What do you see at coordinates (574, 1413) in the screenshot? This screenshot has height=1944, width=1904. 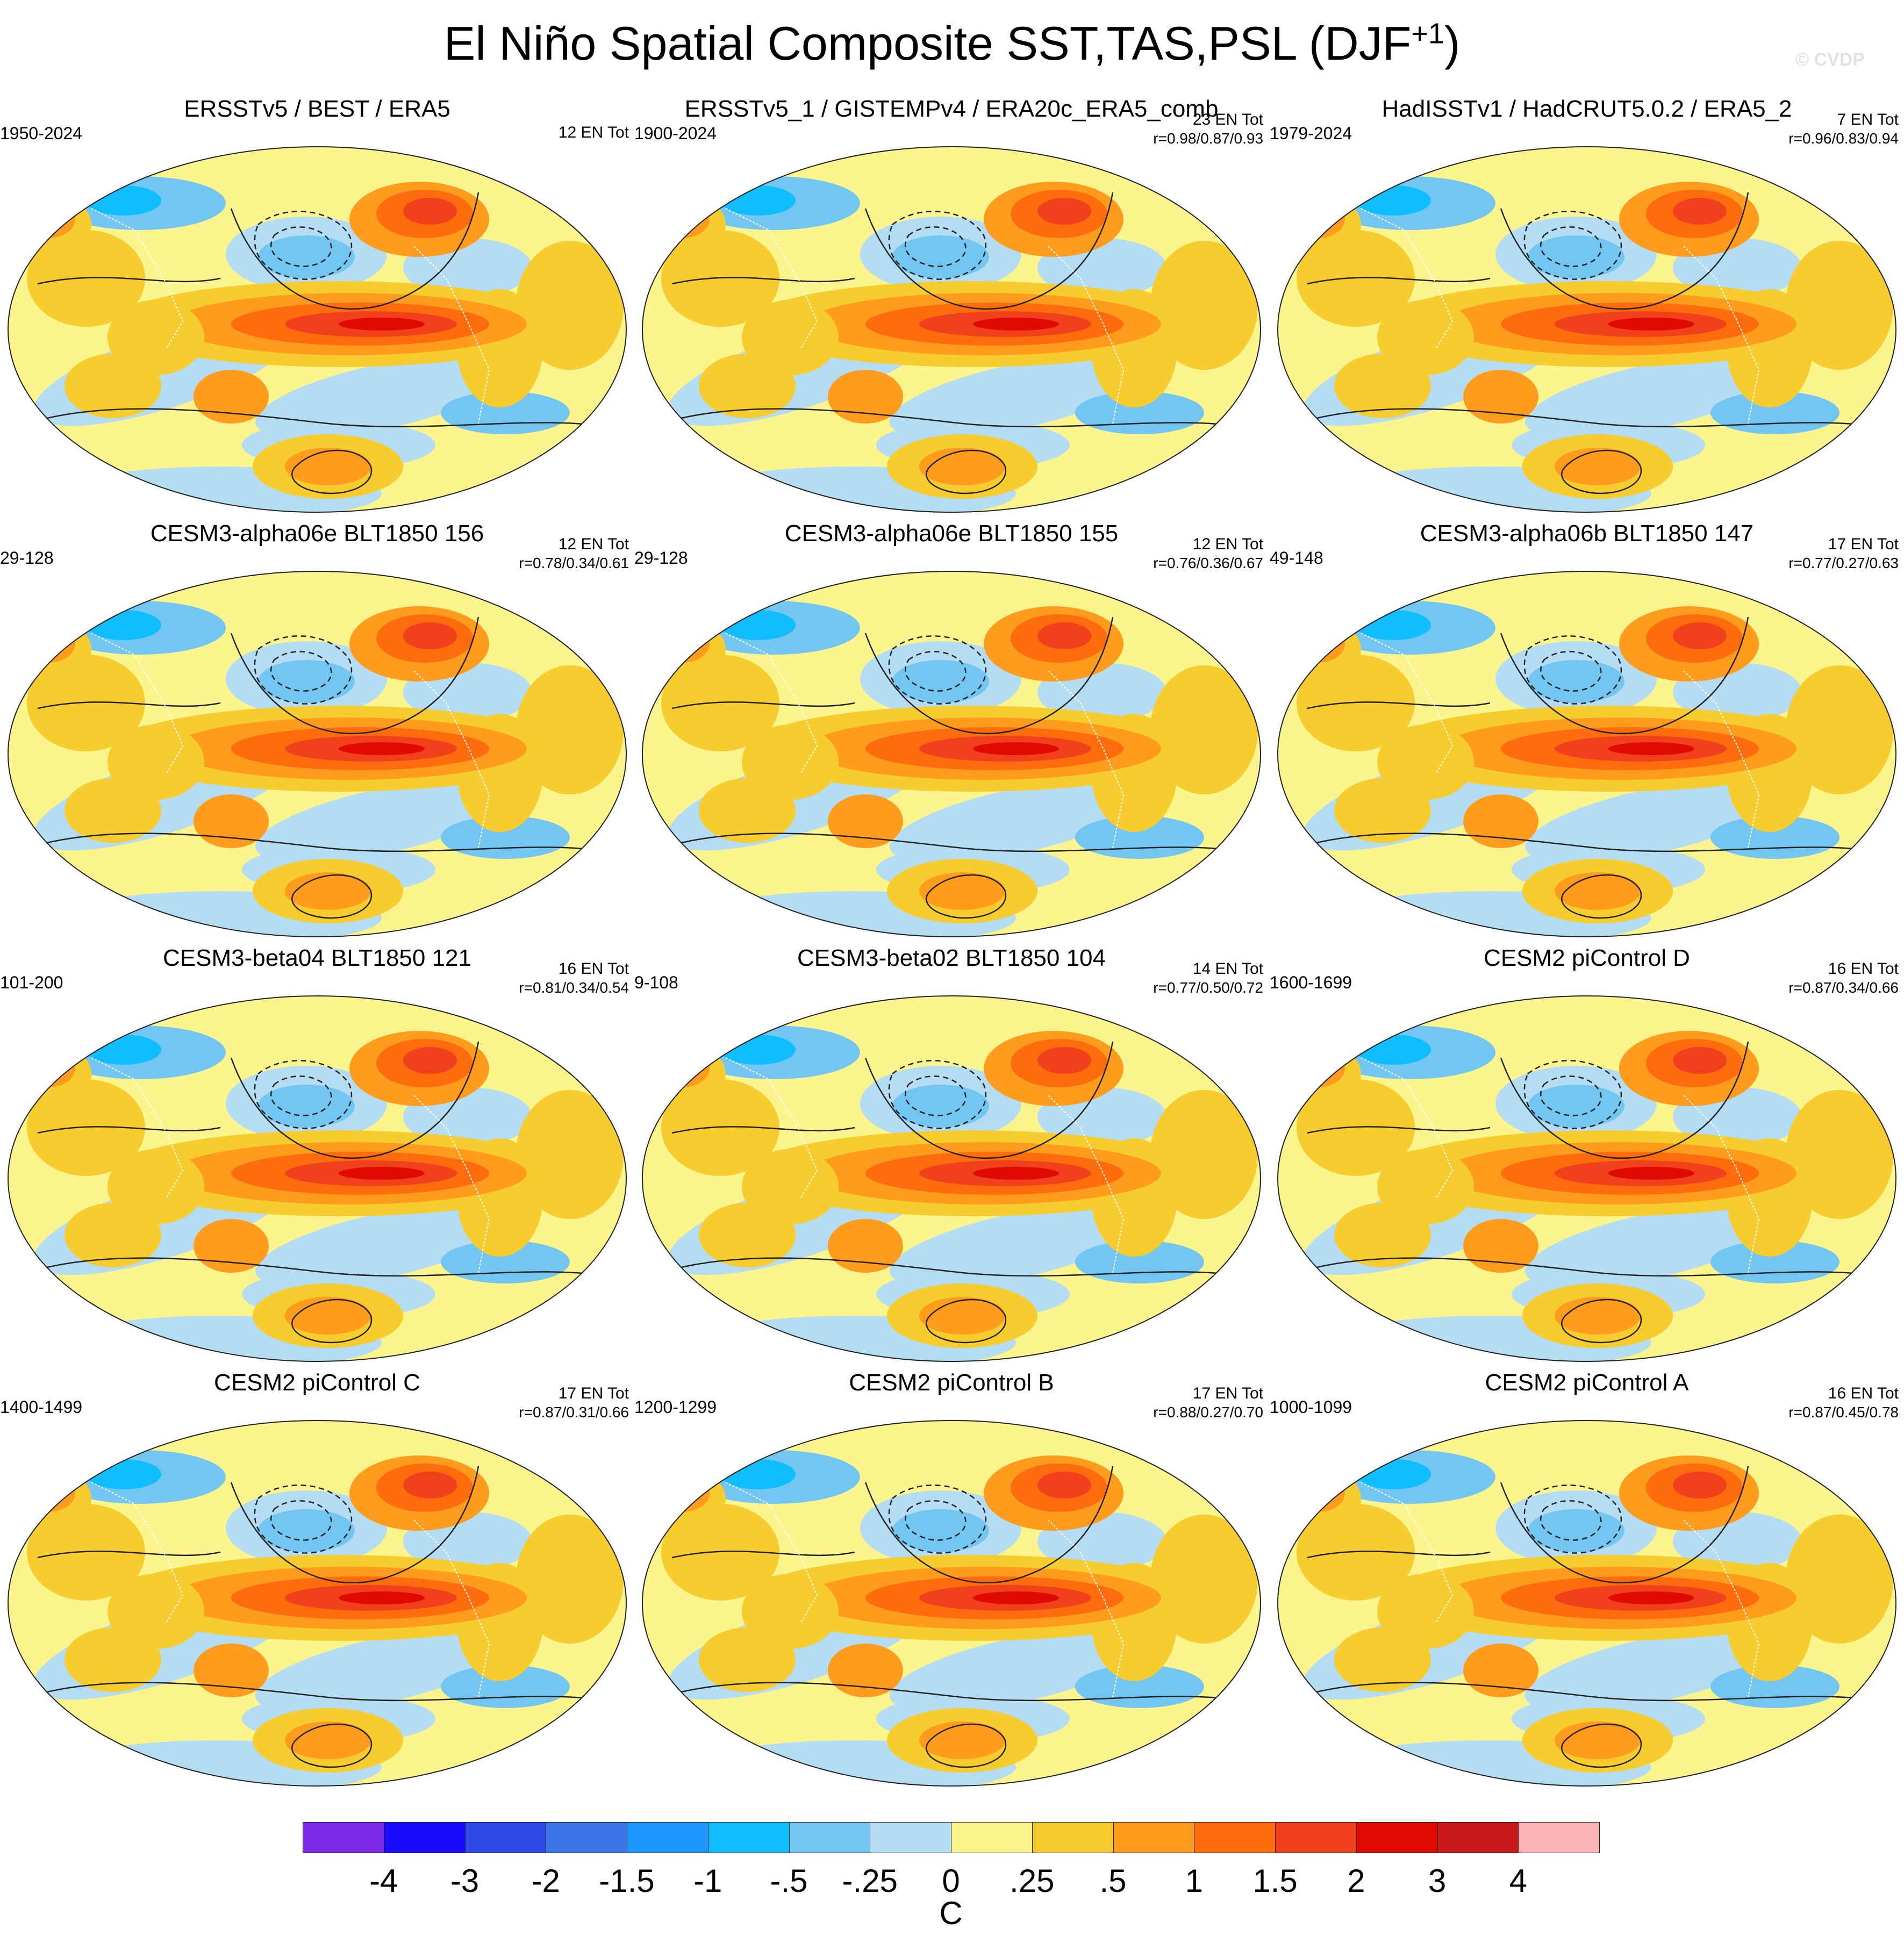 I see `panel-correlation: r=0.87/0.31/0.66` at bounding box center [574, 1413].